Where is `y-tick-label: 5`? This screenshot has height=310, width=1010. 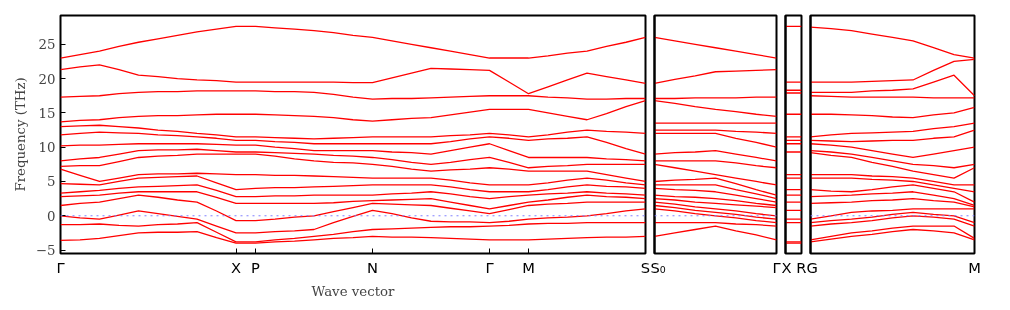
y-tick-label: 5 is located at coordinates (51, 182).